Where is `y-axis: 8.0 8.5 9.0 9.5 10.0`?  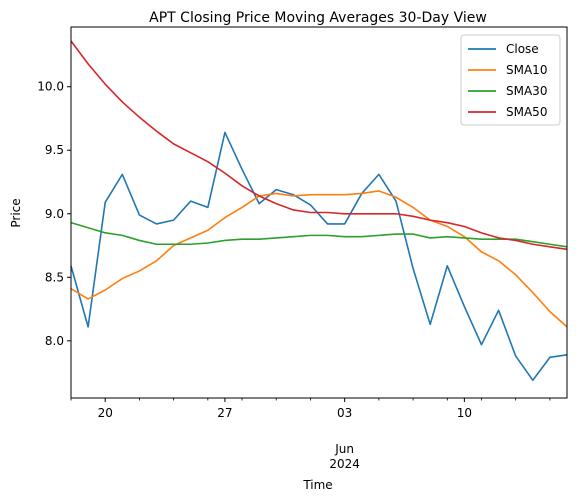 y-axis: 8.0 8.5 9.0 9.5 10.0 is located at coordinates (54, 214).